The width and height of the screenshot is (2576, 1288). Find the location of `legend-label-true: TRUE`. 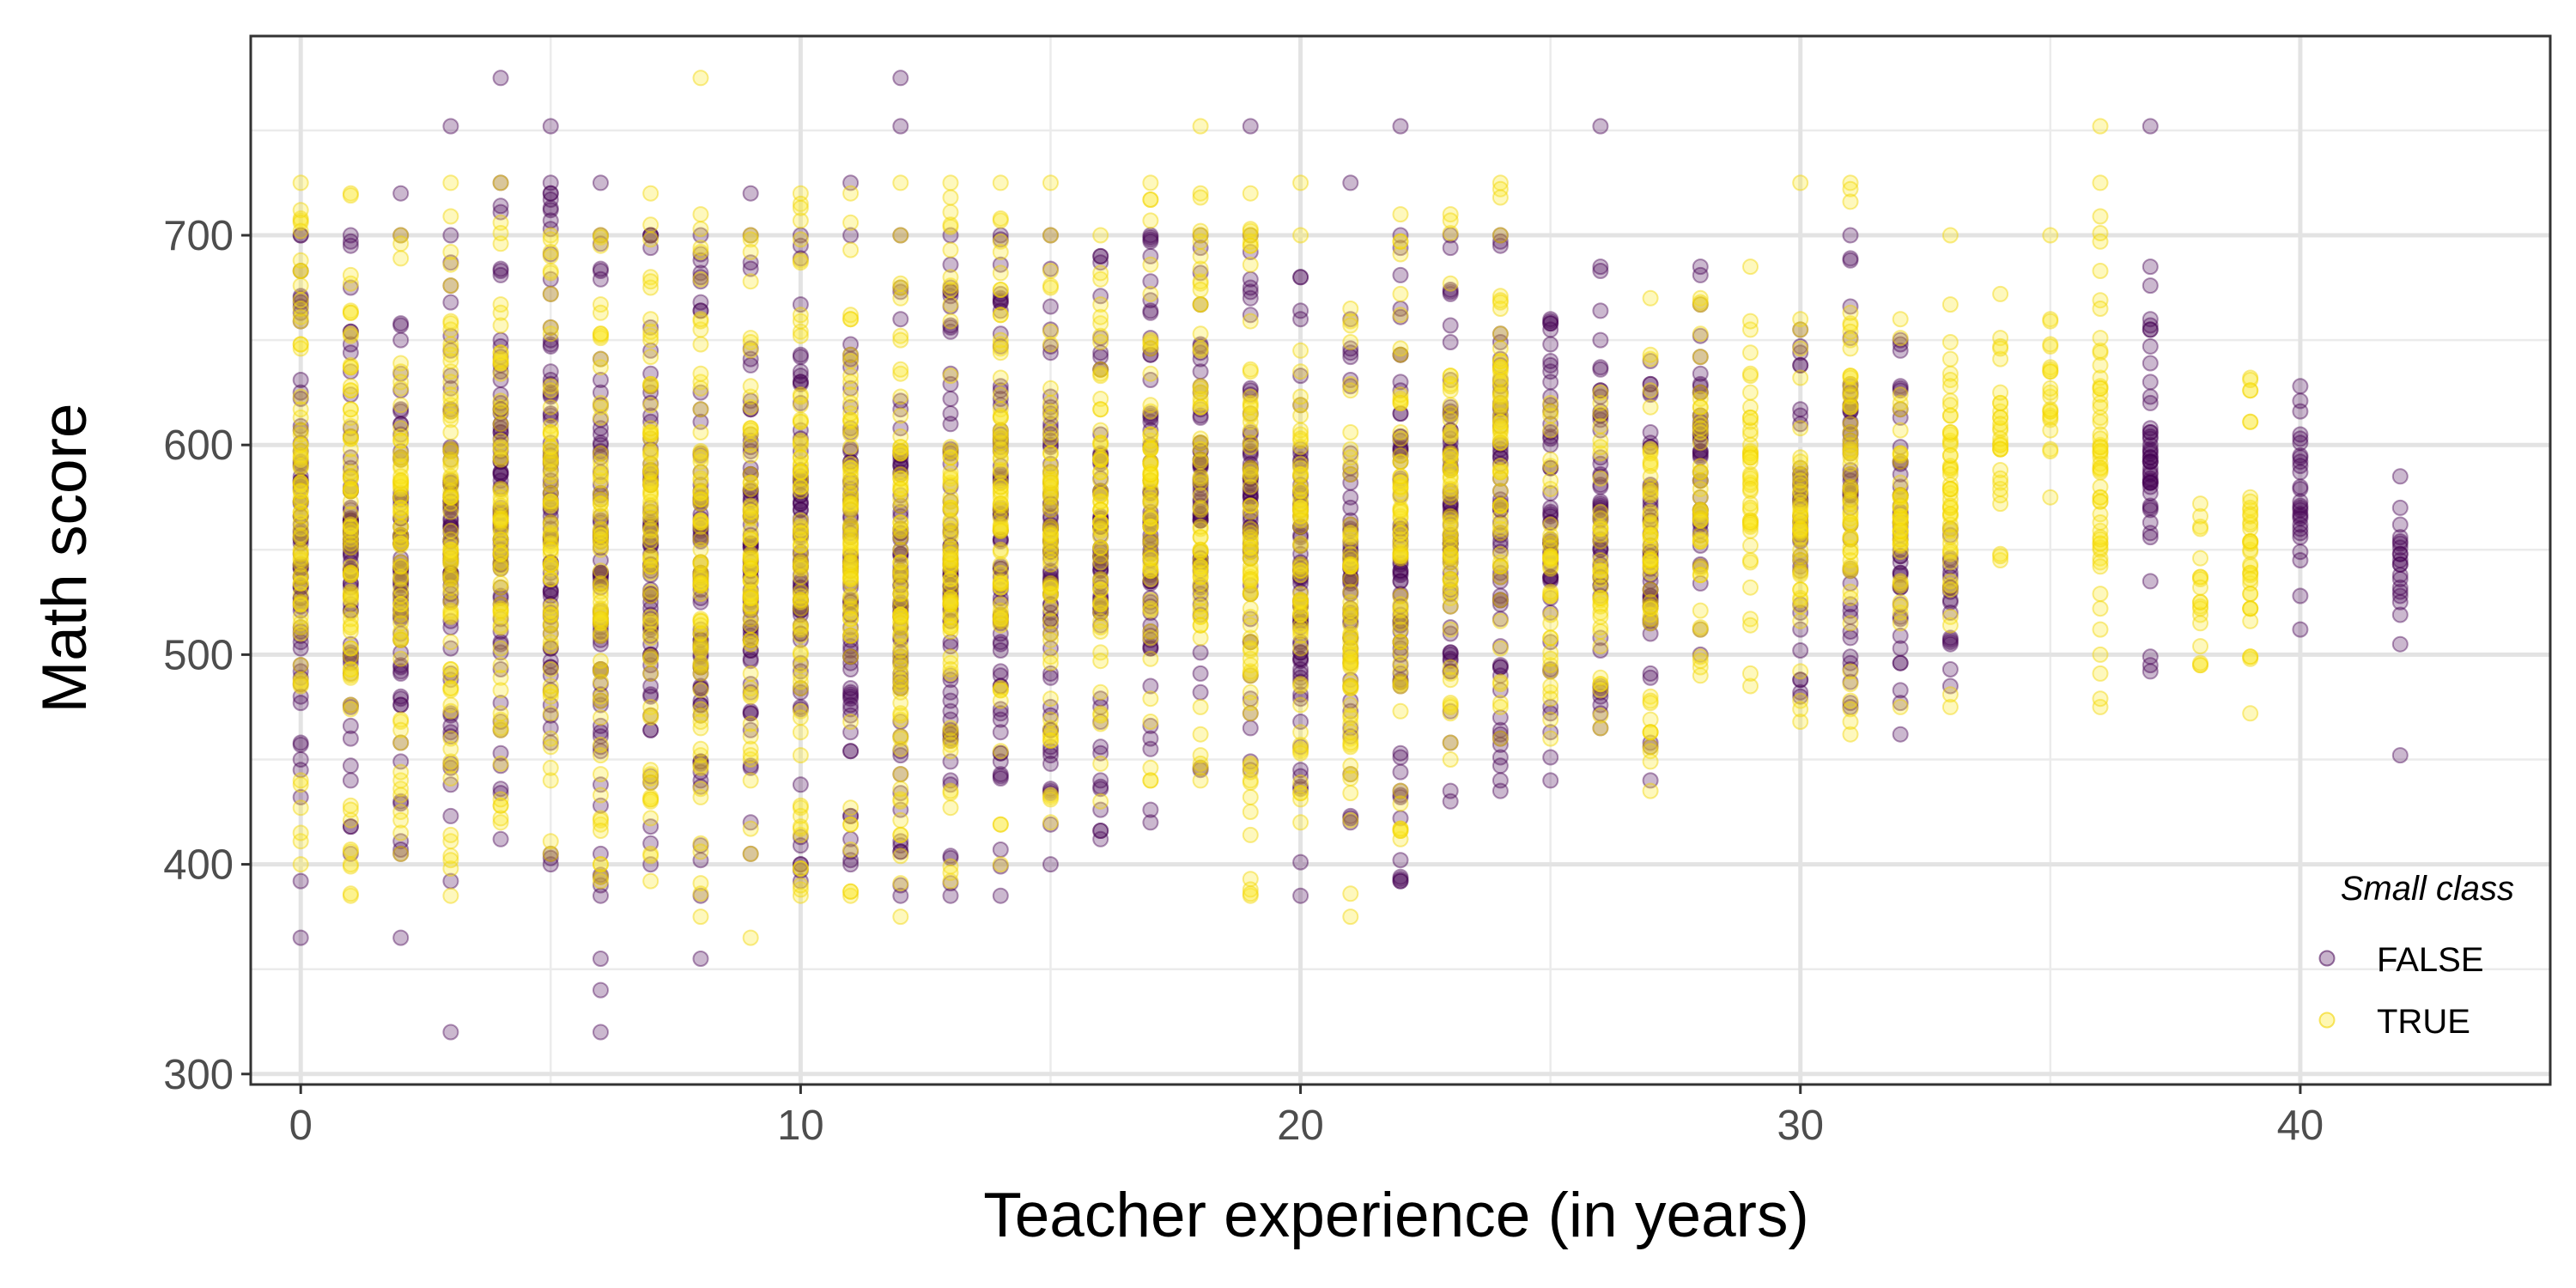

legend-label-true: TRUE is located at coordinates (2423, 1022).